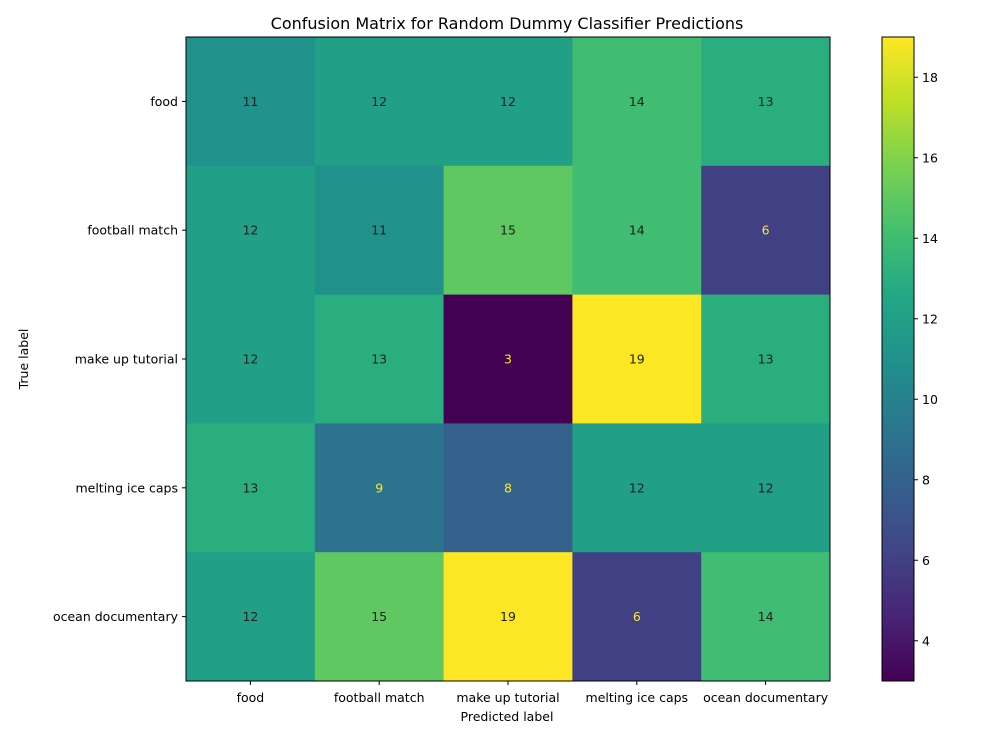 This screenshot has width=991, height=734. I want to click on heatmap-cell-r4-c2, so click(508, 617).